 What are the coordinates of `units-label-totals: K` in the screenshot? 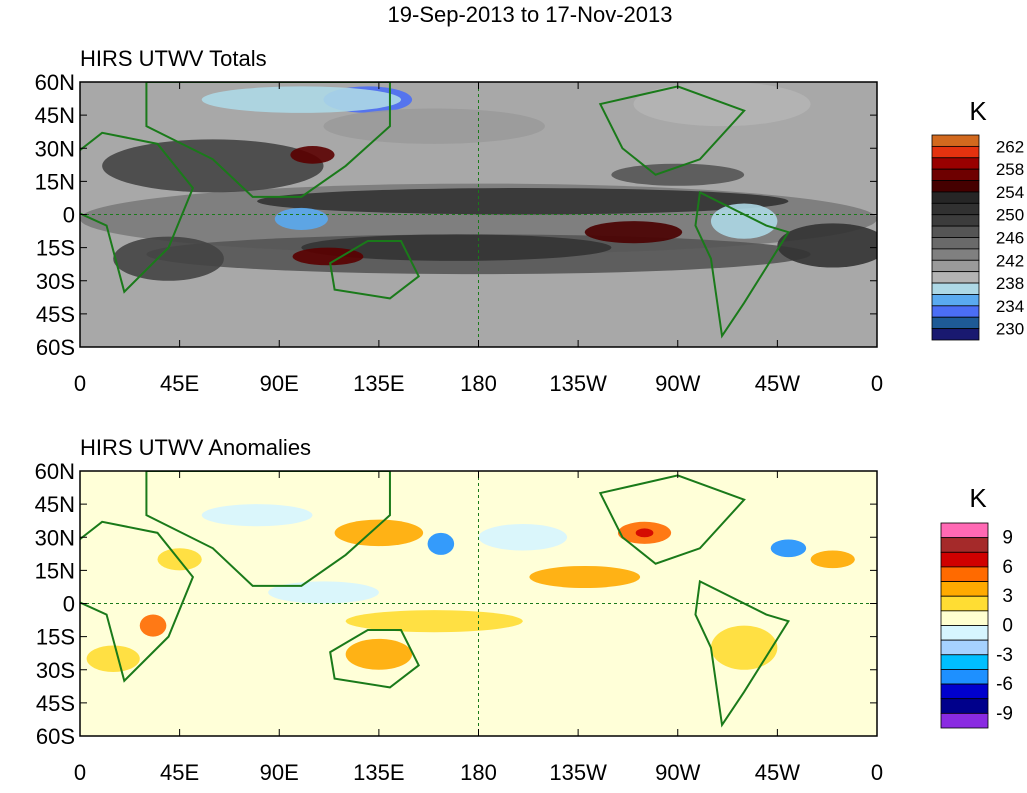 It's located at (978, 111).